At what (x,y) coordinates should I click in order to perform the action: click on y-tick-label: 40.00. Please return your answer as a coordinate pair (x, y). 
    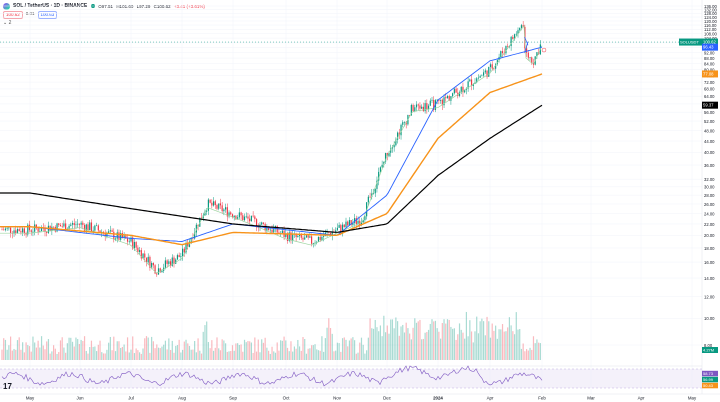
    Looking at the image, I should click on (709, 152).